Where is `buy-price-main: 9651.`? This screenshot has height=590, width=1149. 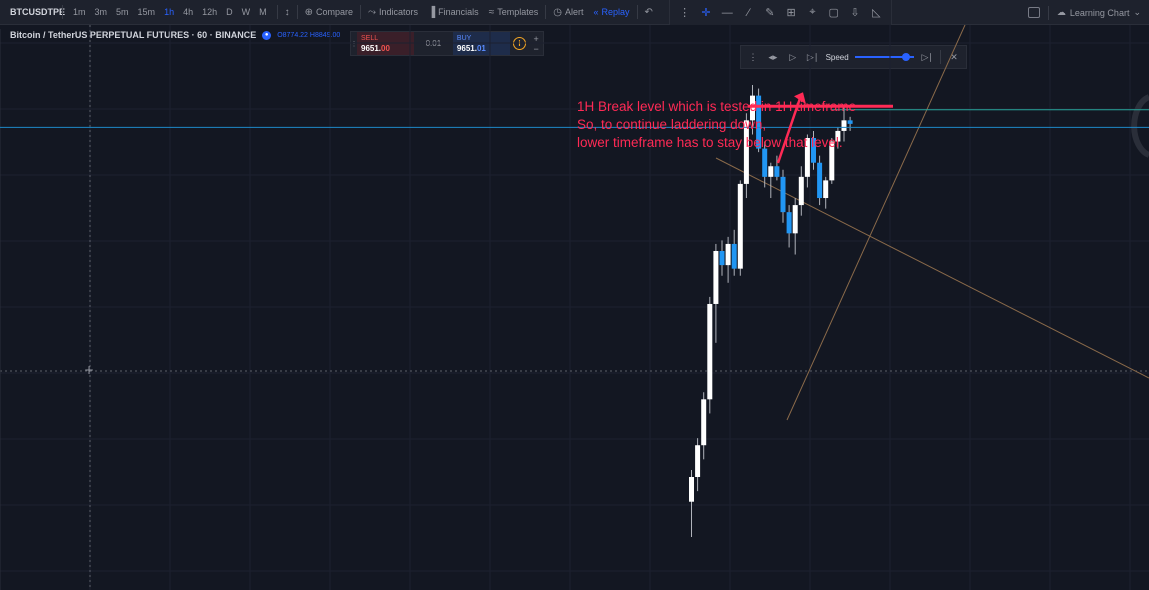 buy-price-main: 9651. is located at coordinates (466, 48).